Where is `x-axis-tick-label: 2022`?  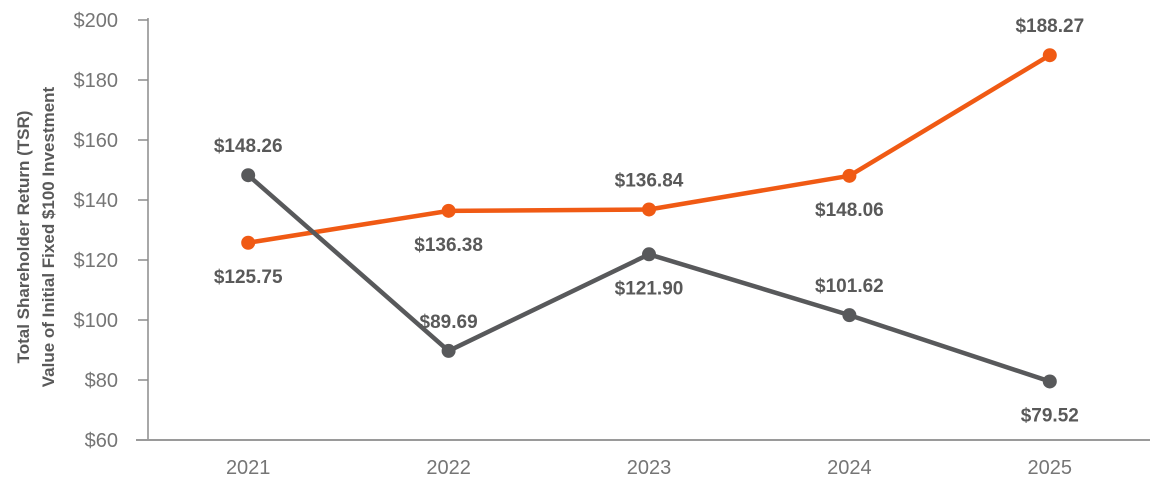
x-axis-tick-label: 2022 is located at coordinates (448, 468).